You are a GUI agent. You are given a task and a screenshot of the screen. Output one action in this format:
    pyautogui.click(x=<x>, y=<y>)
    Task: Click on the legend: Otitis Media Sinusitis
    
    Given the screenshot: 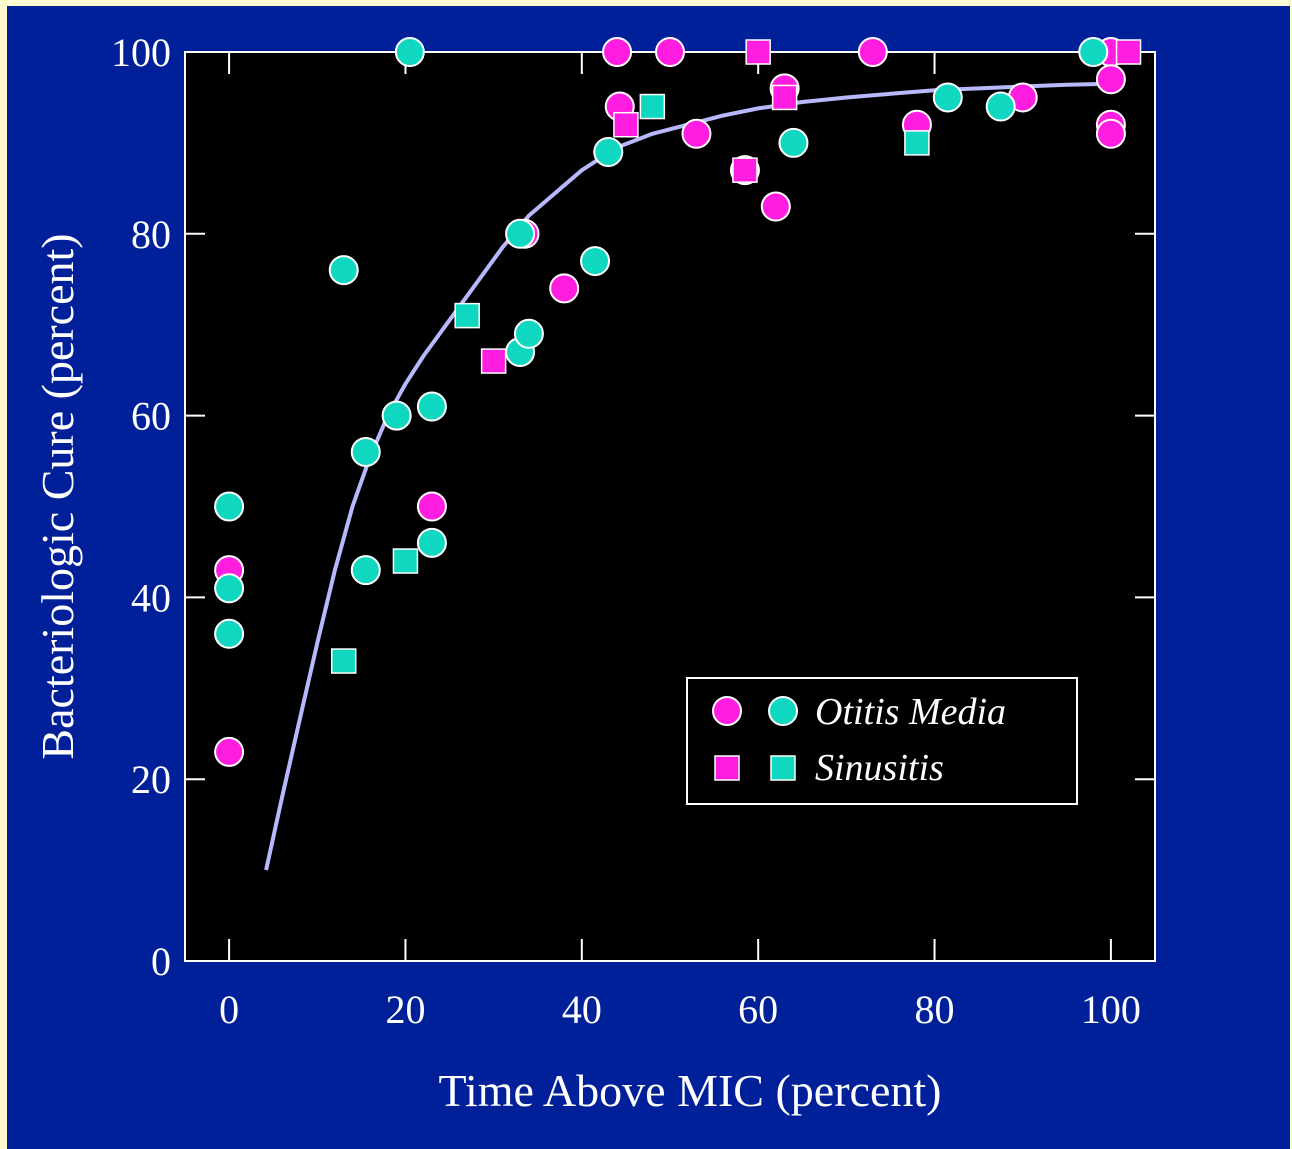 What is the action you would take?
    pyautogui.click(x=882, y=741)
    